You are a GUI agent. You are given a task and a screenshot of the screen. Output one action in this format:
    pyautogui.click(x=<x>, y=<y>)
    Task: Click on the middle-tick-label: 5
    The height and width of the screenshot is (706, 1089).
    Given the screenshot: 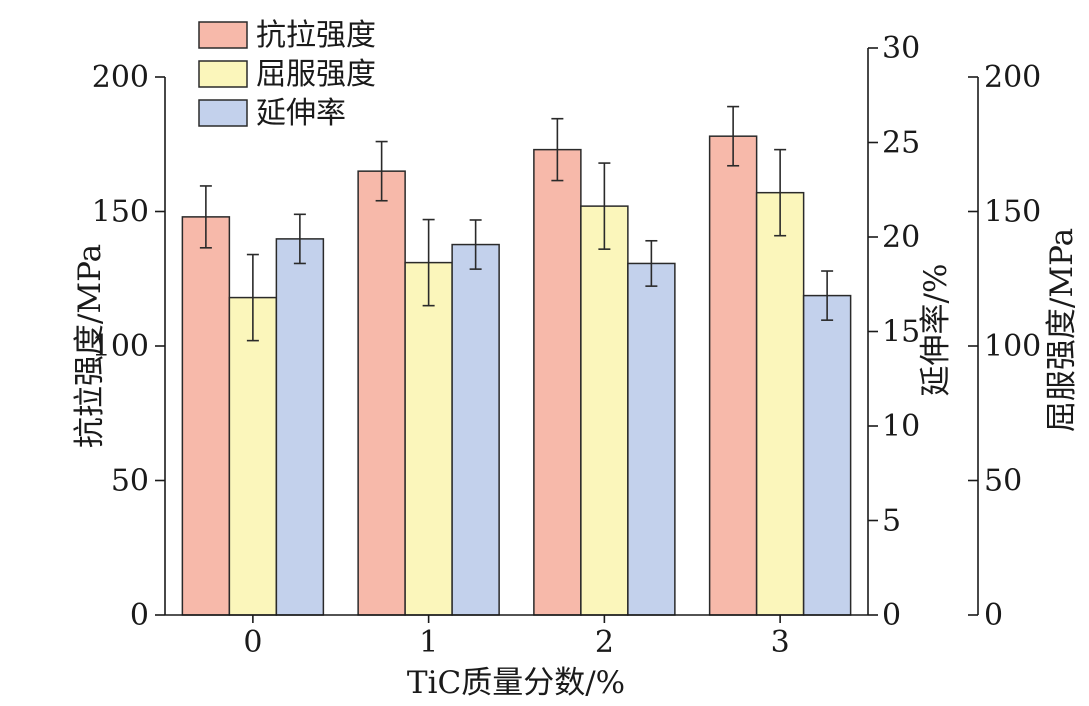 What is the action you would take?
    pyautogui.click(x=891, y=521)
    